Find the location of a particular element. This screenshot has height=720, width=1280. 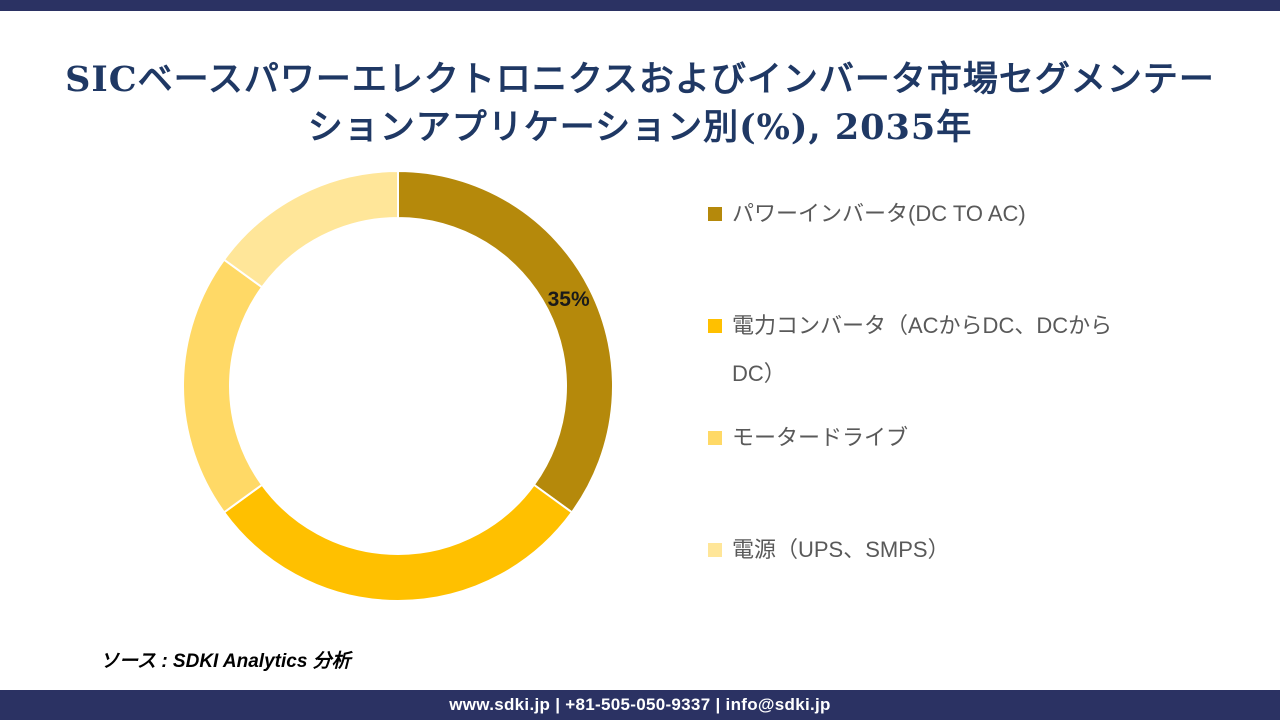

legend-item-power-converter: 電力コンバータ（ACからDC、DCから DC） is located at coordinates (950, 350).